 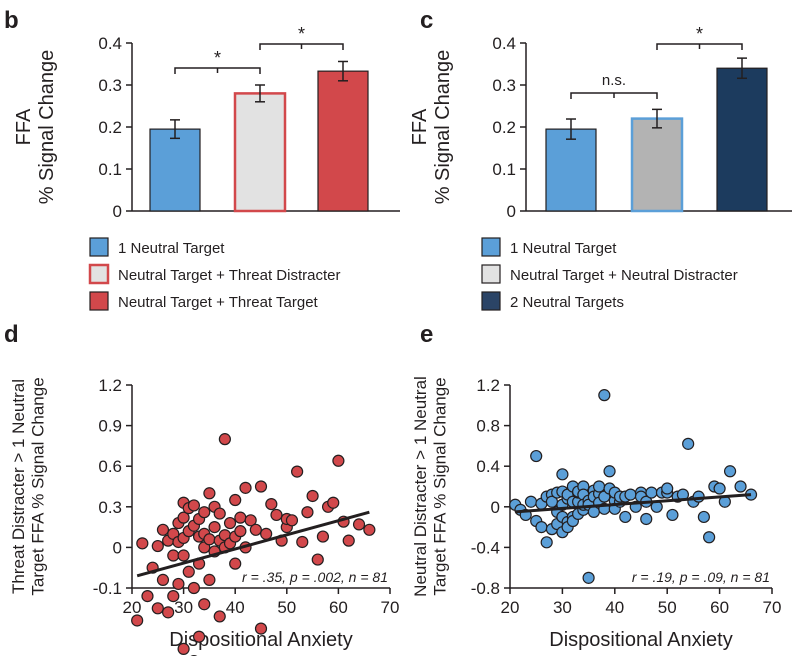 What do you see at coordinates (110, 466) in the screenshot?
I see `y-tick-label: 0.6` at bounding box center [110, 466].